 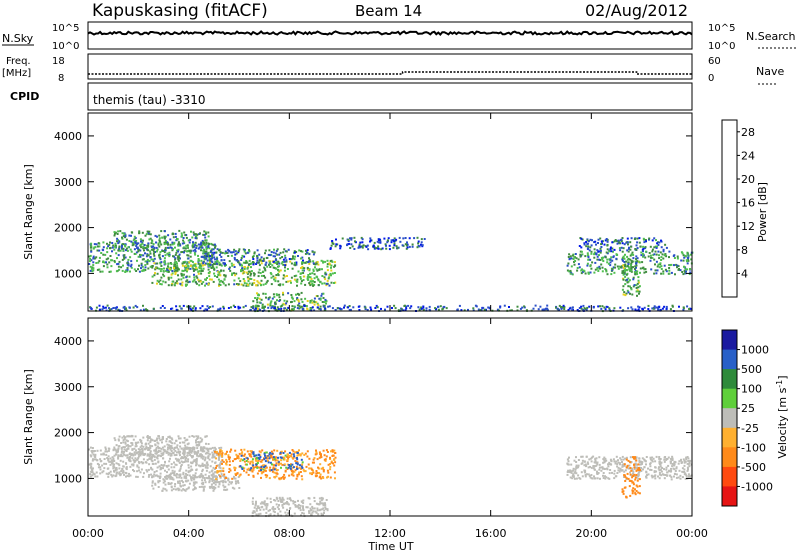 I want to click on time-axis-label: Time UT, so click(x=390, y=546).